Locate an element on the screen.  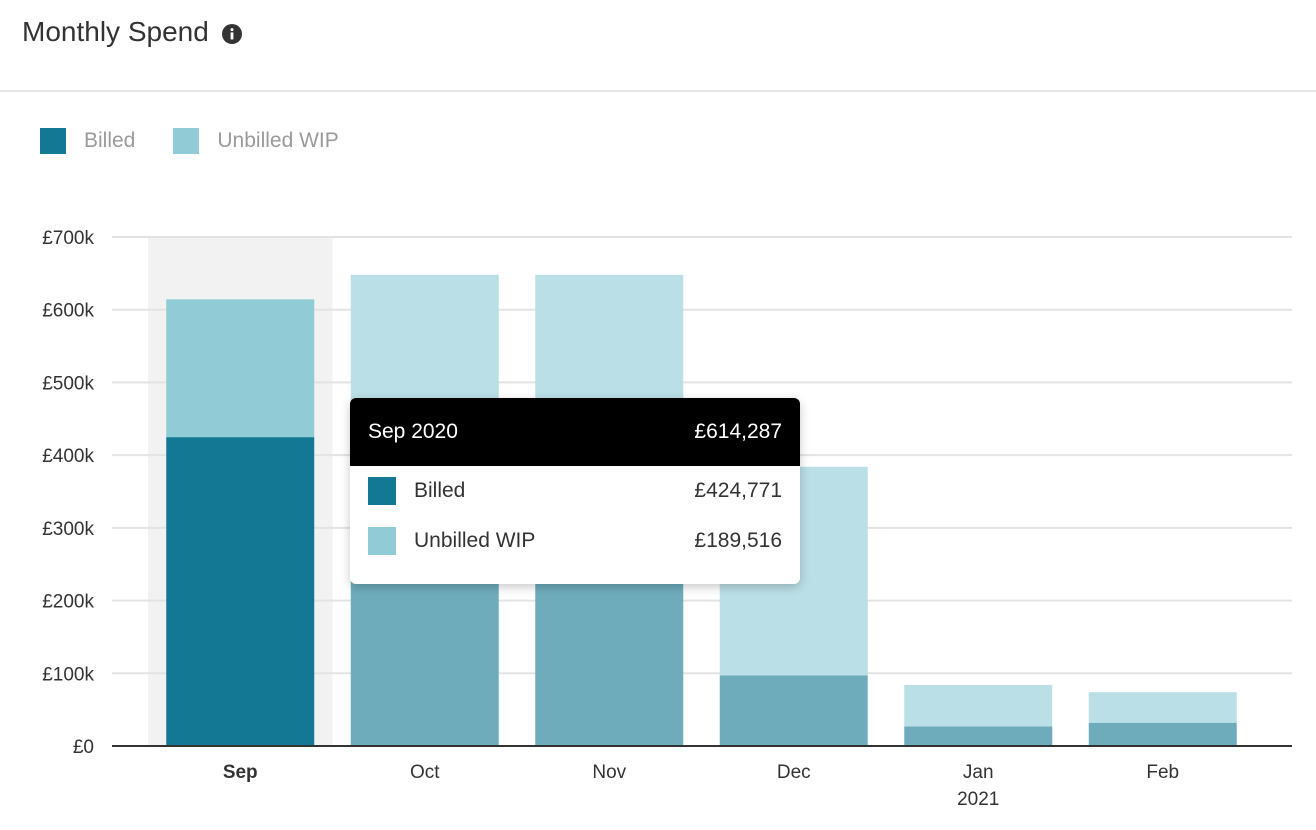
y-tick-label: £600k is located at coordinates (68, 311).